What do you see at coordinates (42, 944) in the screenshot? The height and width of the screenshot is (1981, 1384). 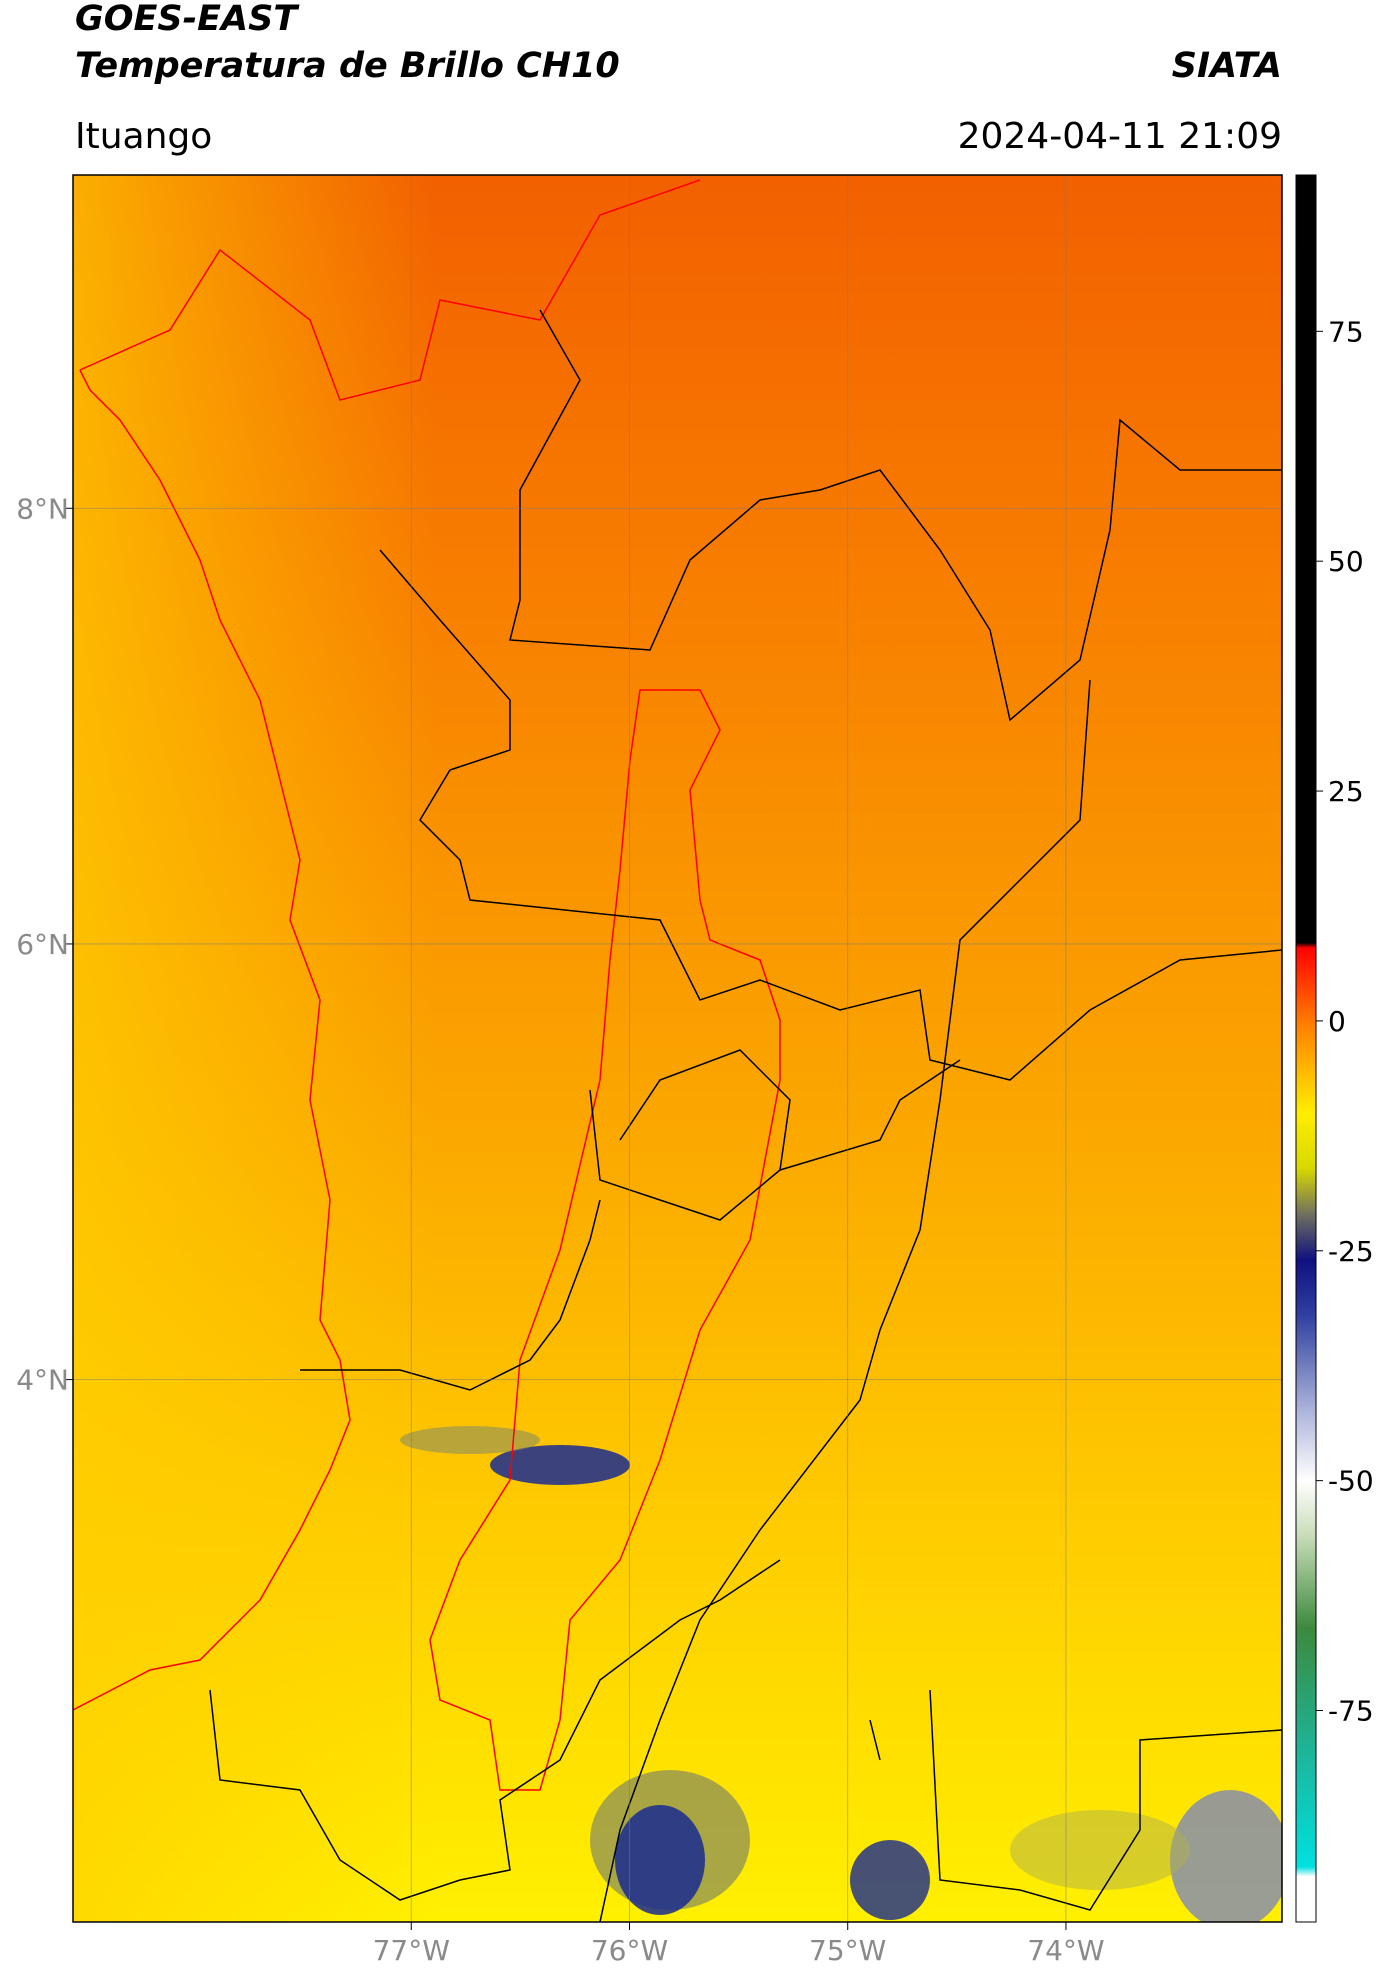 I see `y-tick-label: 6°N` at bounding box center [42, 944].